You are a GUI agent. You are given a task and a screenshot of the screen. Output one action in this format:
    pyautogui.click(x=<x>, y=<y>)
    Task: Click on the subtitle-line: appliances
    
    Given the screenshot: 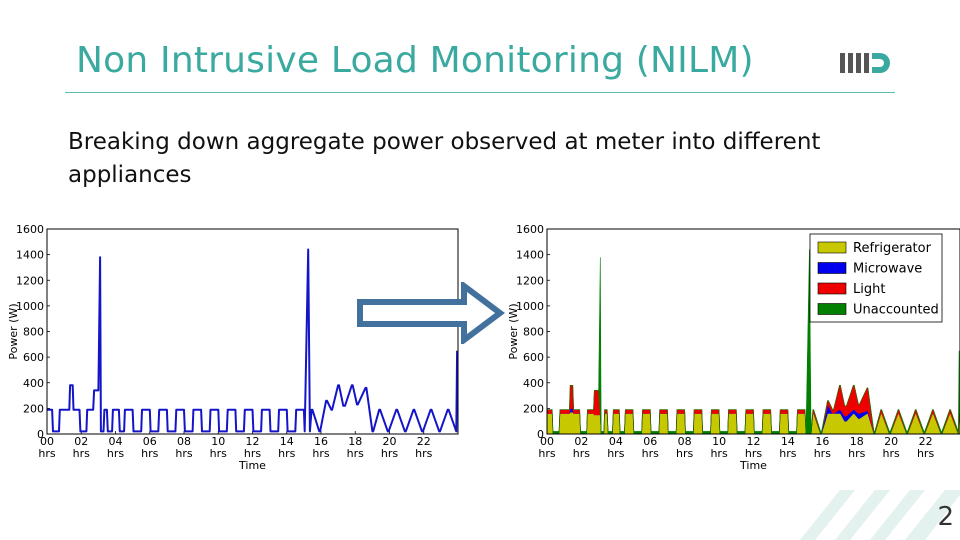 What is the action you would take?
    pyautogui.click(x=130, y=175)
    